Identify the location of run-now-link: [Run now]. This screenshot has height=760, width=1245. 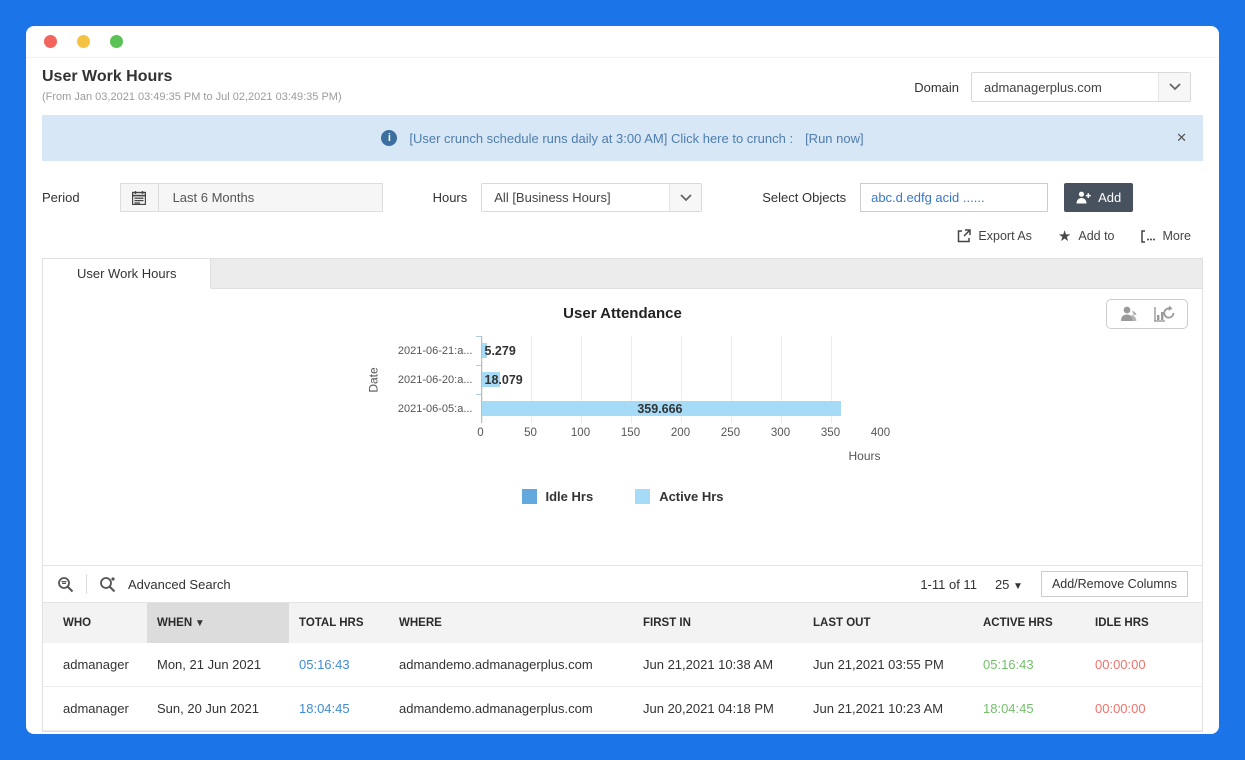
(834, 138).